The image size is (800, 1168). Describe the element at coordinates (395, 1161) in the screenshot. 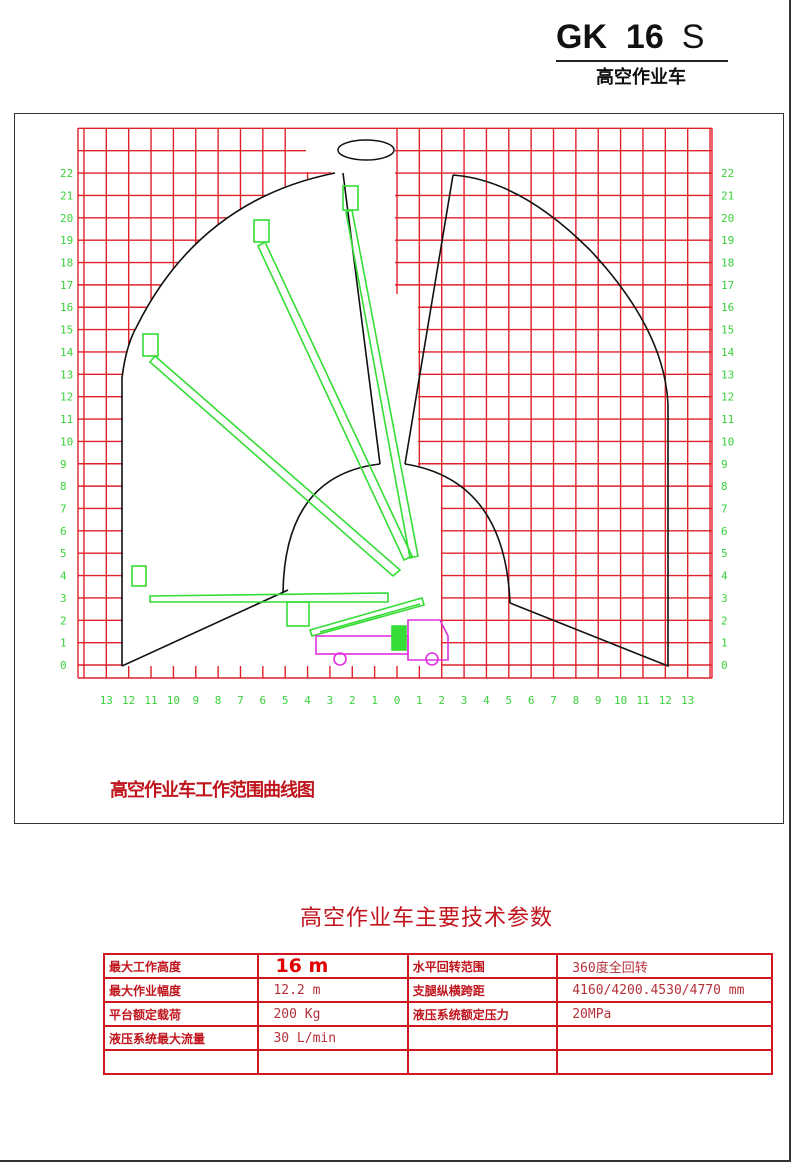

I see `page-border-bottom` at that location.